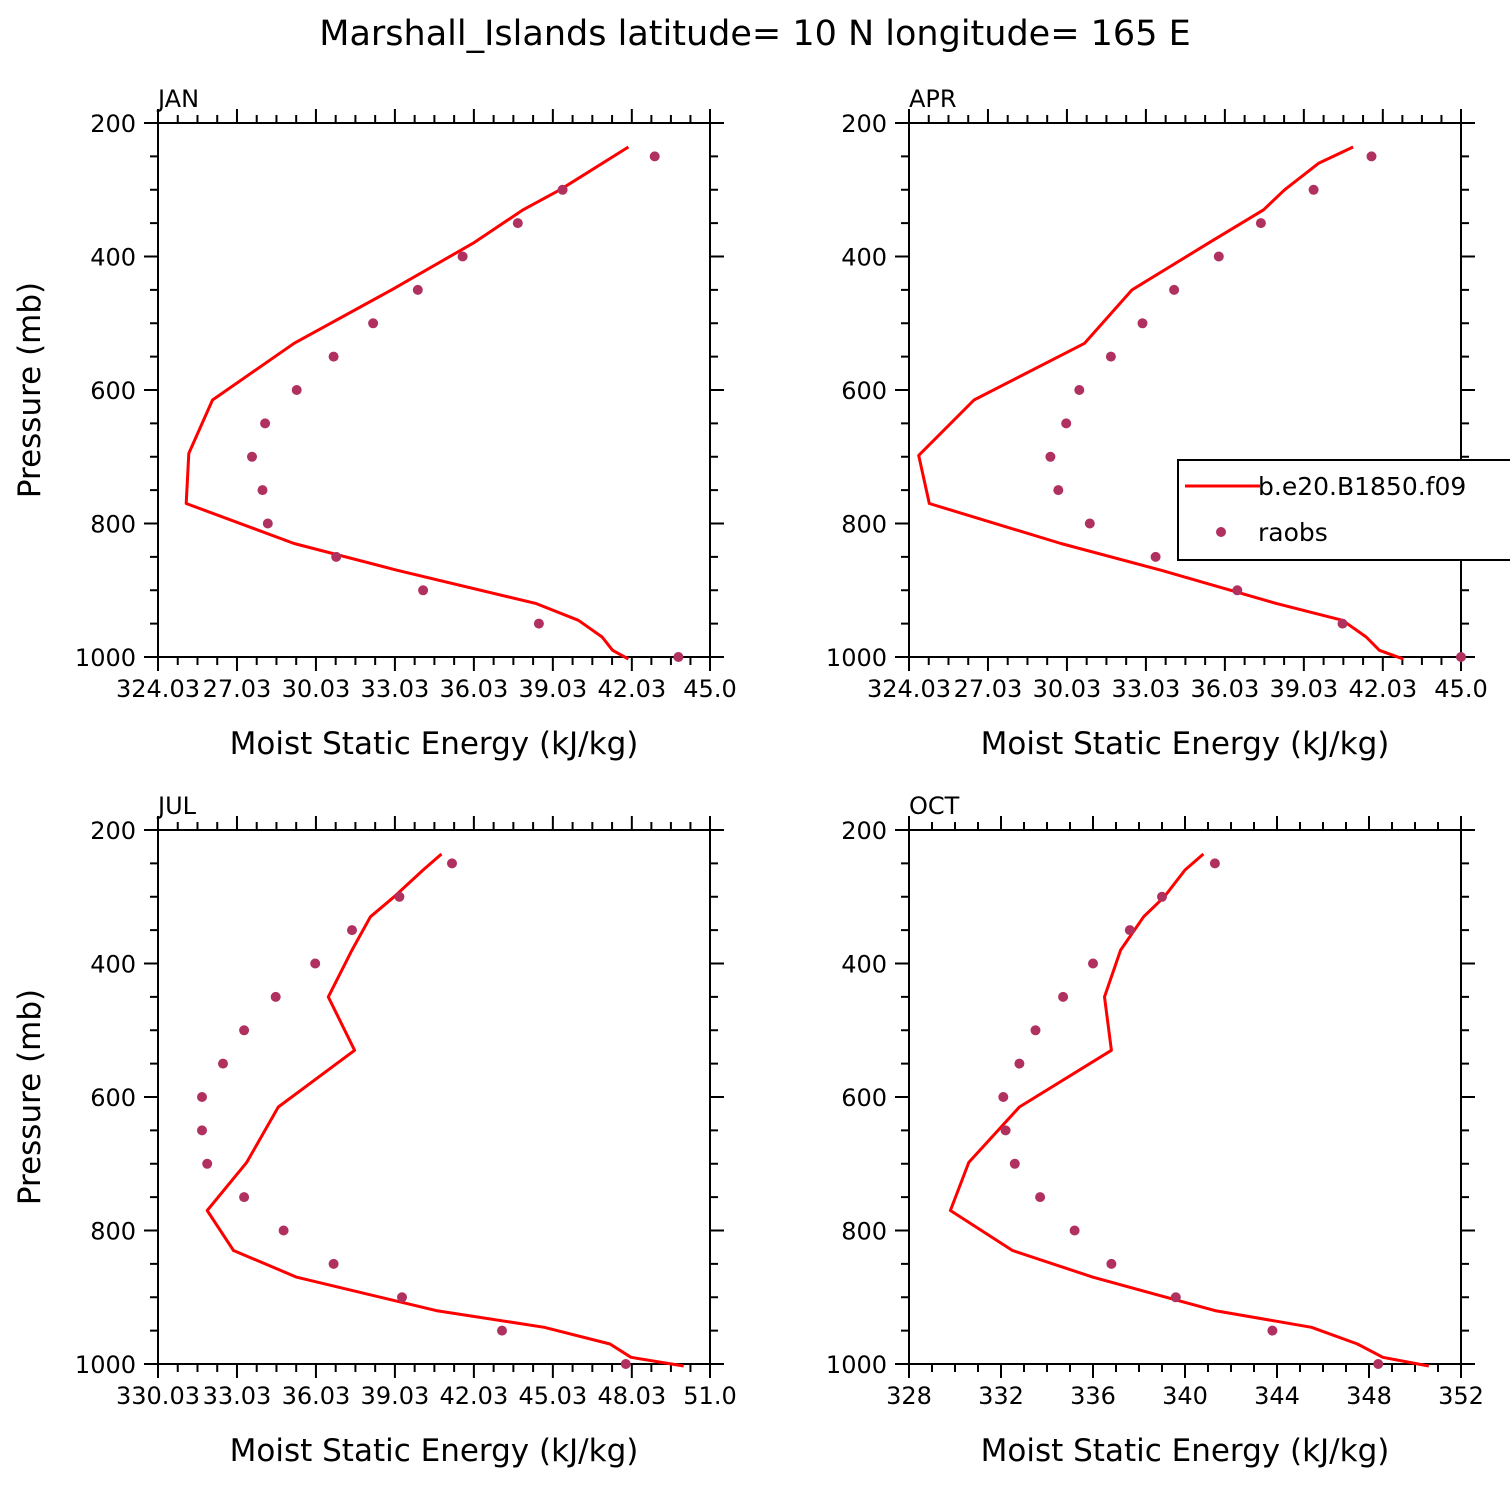 This screenshot has height=1510, width=1510. Describe the element at coordinates (631, 1396) in the screenshot. I see `x-tick-label: 48.03` at that location.